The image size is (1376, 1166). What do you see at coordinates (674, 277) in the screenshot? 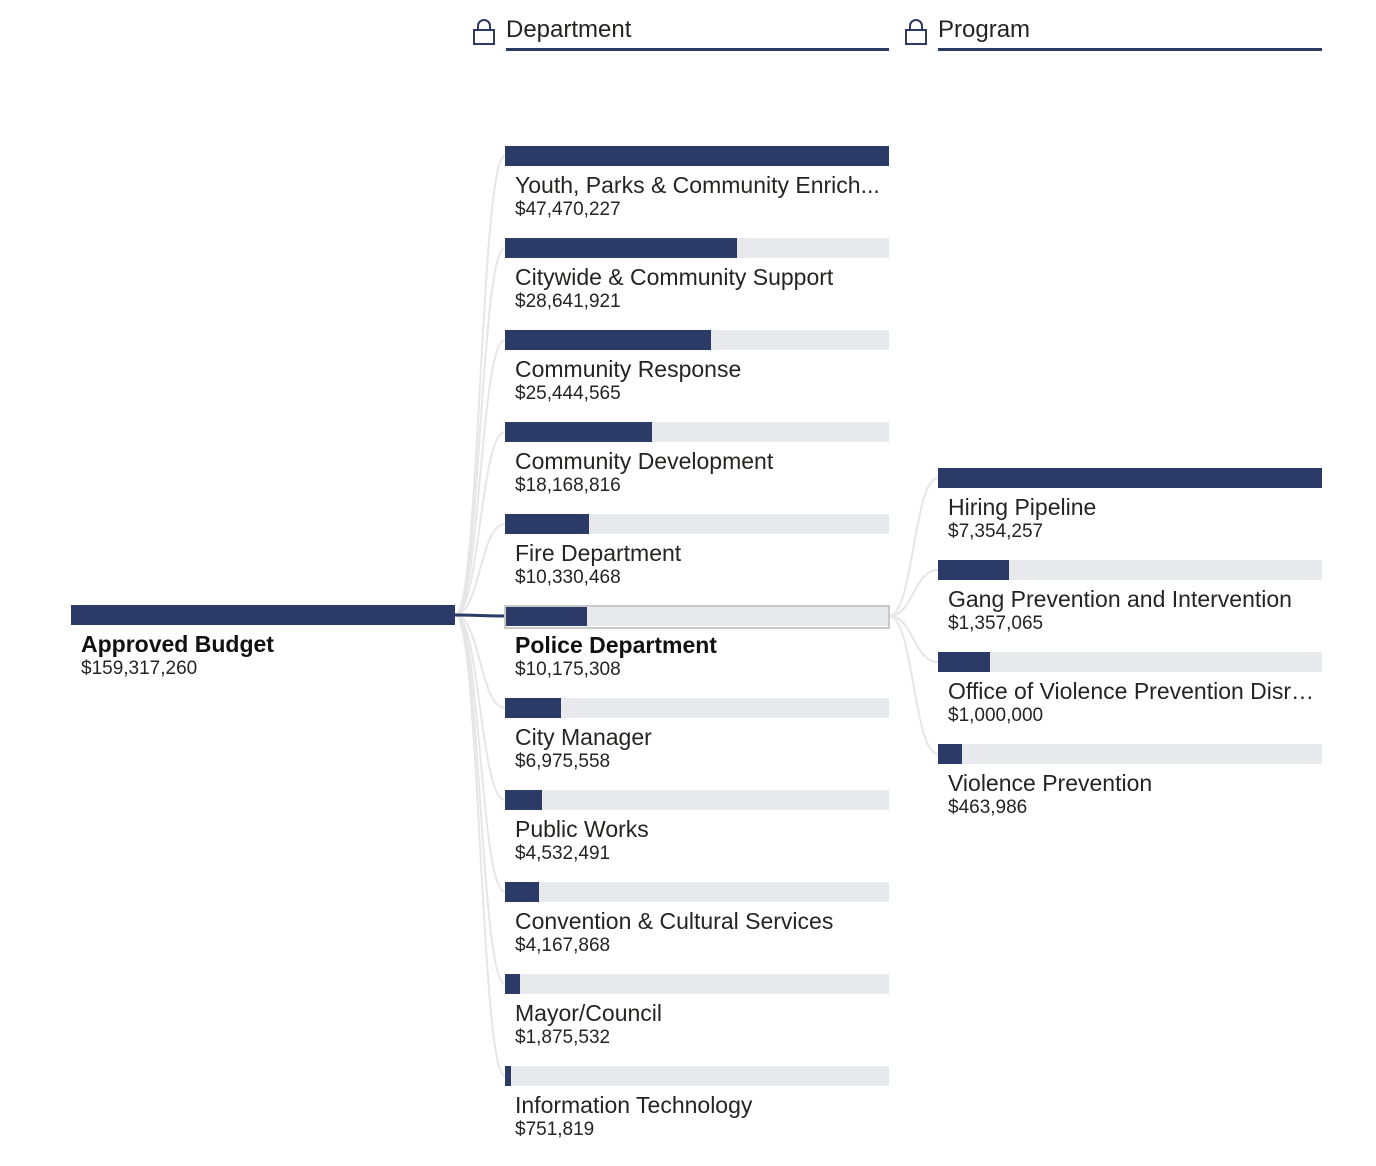
I see `node-label: Citywide & Community Support` at bounding box center [674, 277].